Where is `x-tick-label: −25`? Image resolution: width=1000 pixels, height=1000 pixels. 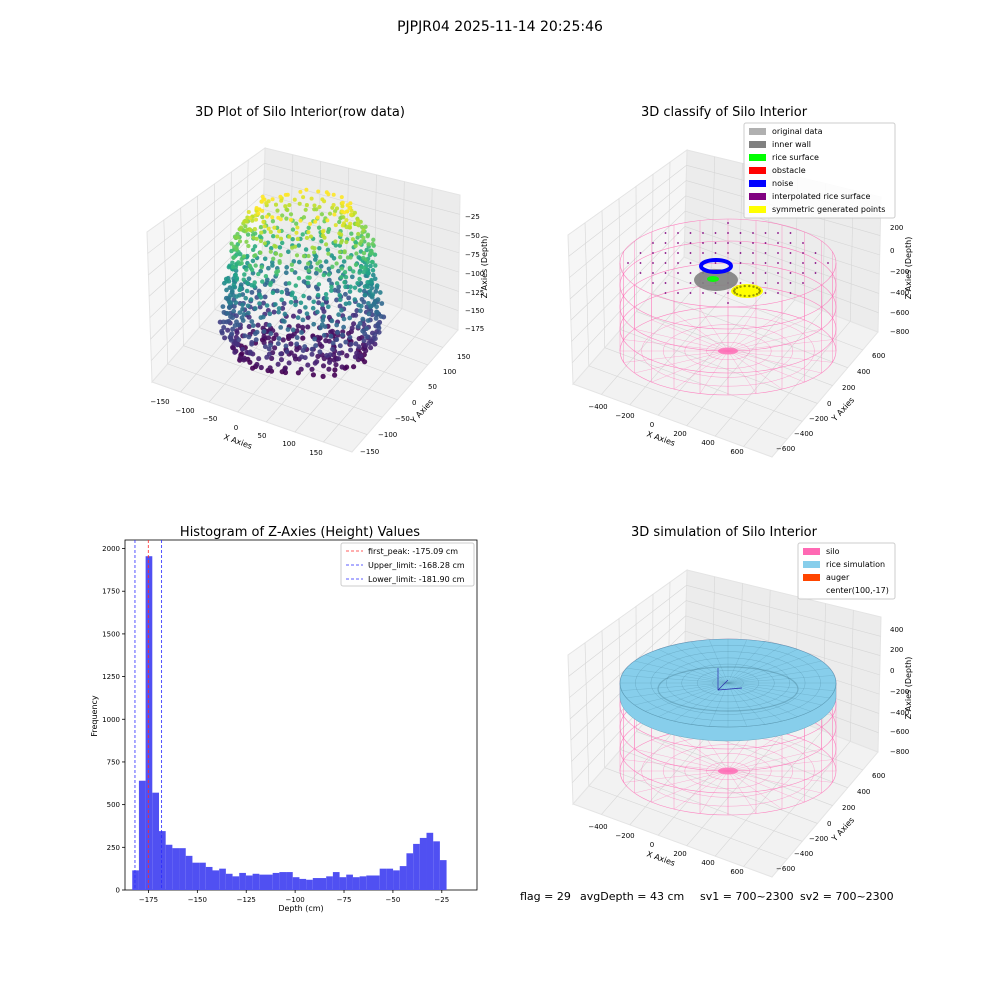 x-tick-label: −25 is located at coordinates (441, 900).